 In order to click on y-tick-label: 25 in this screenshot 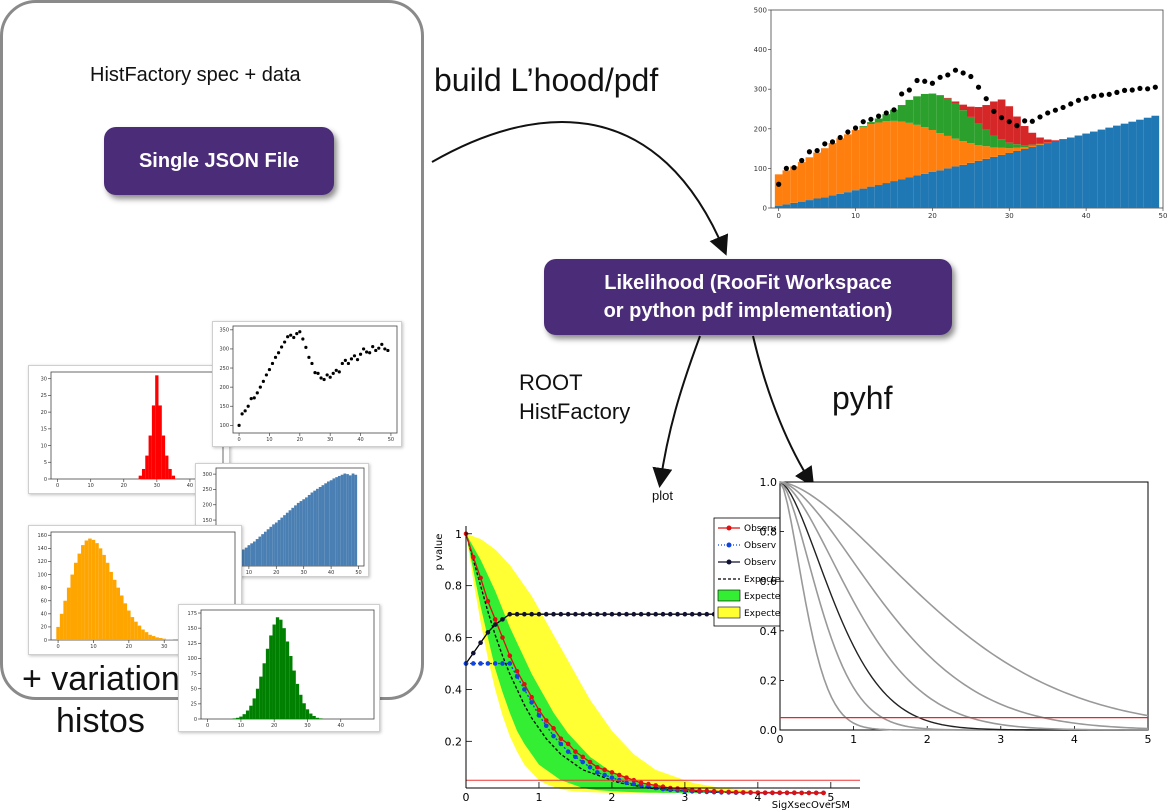, I will do `click(44, 396)`.